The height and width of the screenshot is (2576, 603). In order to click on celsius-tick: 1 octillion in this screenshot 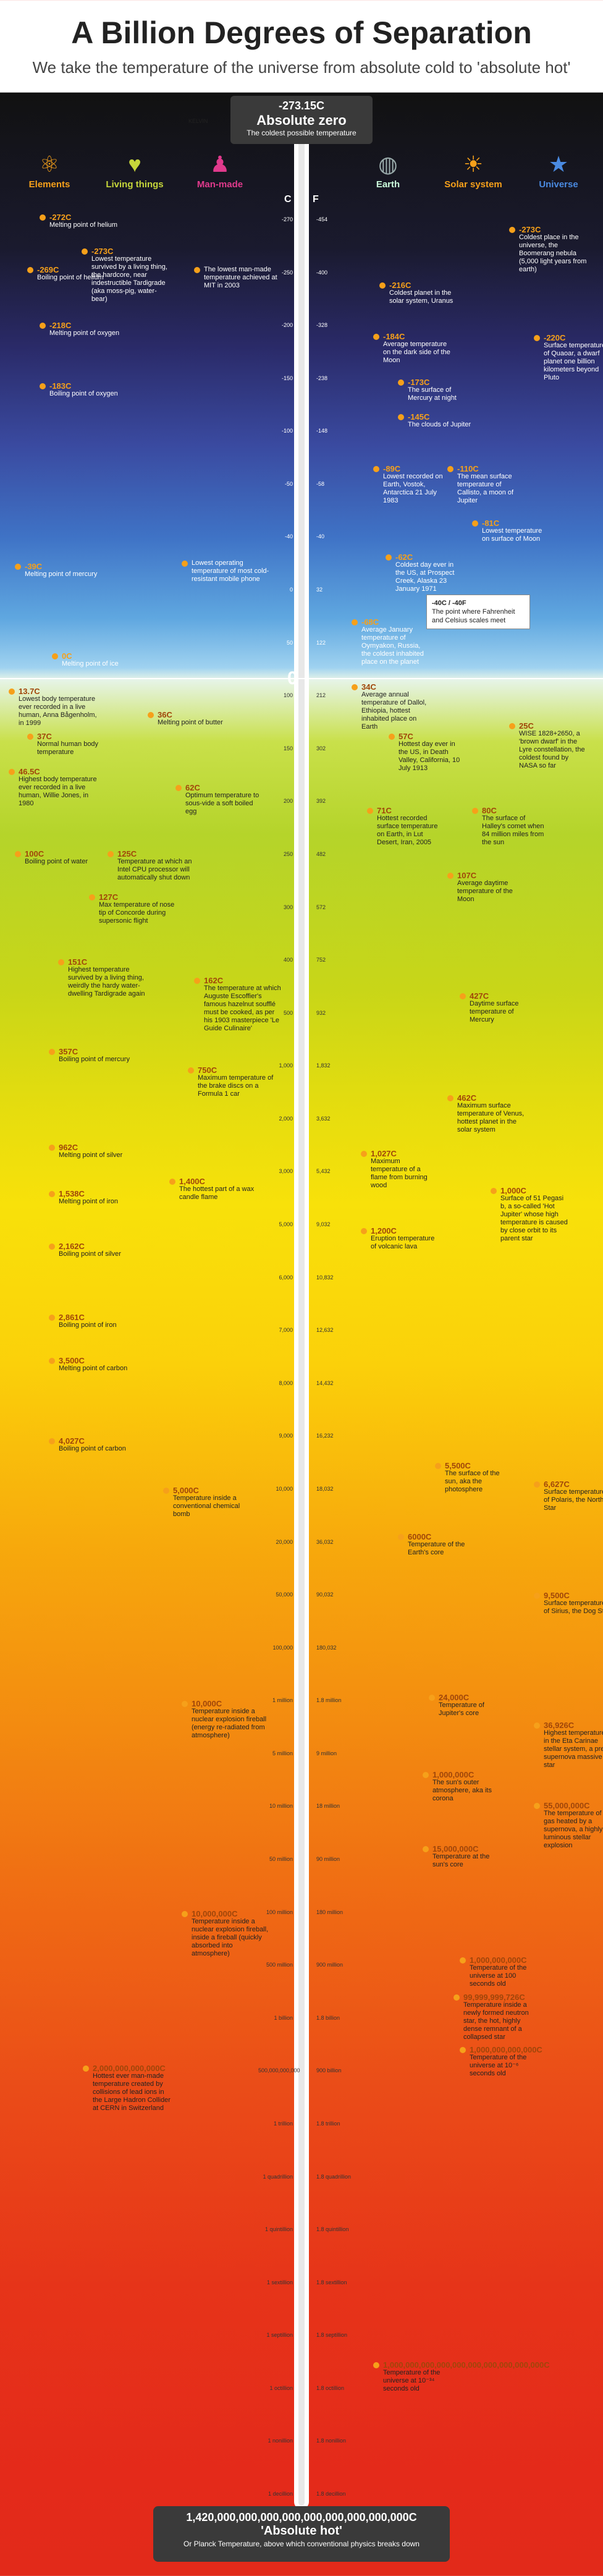, I will do `click(281, 2387)`.